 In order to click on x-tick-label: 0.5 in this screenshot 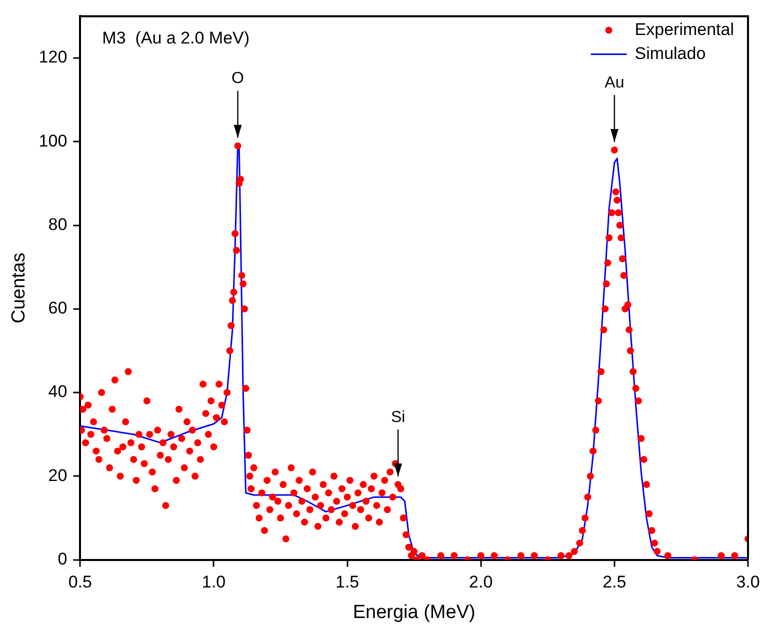, I will do `click(80, 582)`.